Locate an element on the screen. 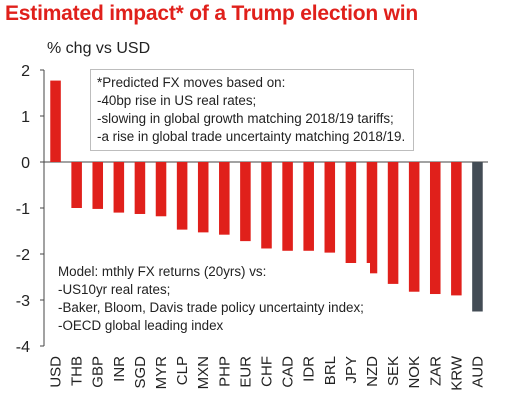 This screenshot has width=507, height=411. y-tick-label: -4 is located at coordinates (23, 347).